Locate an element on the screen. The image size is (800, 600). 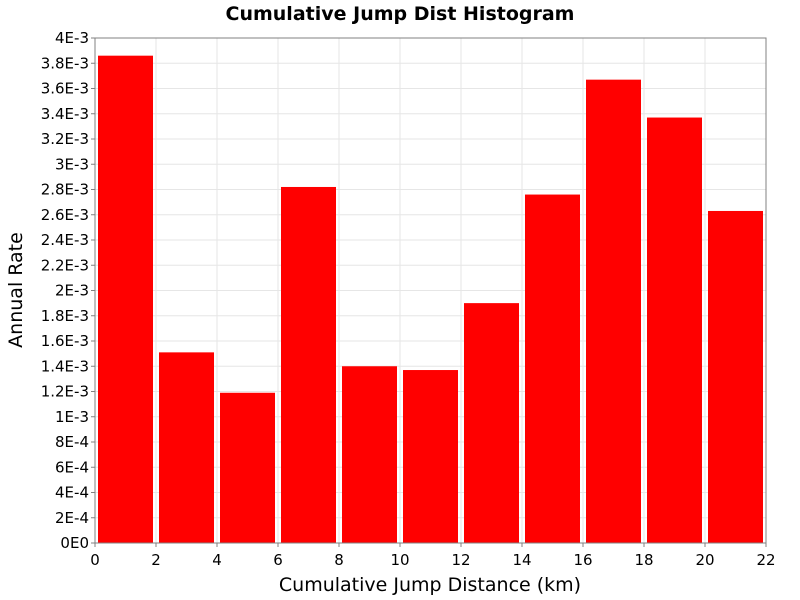
y-tick-label: 3.8E-3 is located at coordinates (65, 63).